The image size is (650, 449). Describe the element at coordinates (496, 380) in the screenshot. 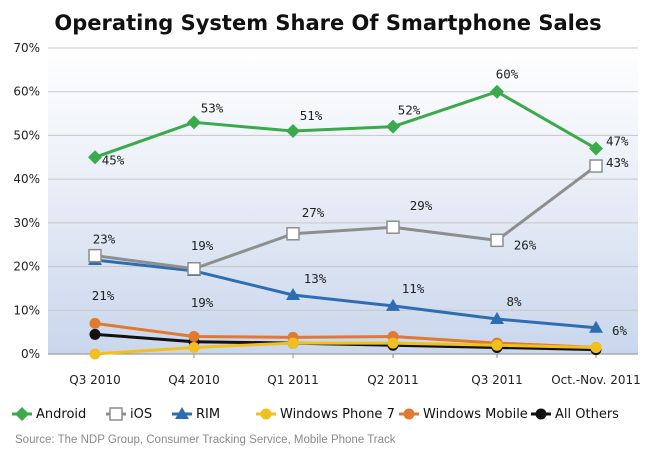

I see `x-tick-label: Q3 2011` at that location.